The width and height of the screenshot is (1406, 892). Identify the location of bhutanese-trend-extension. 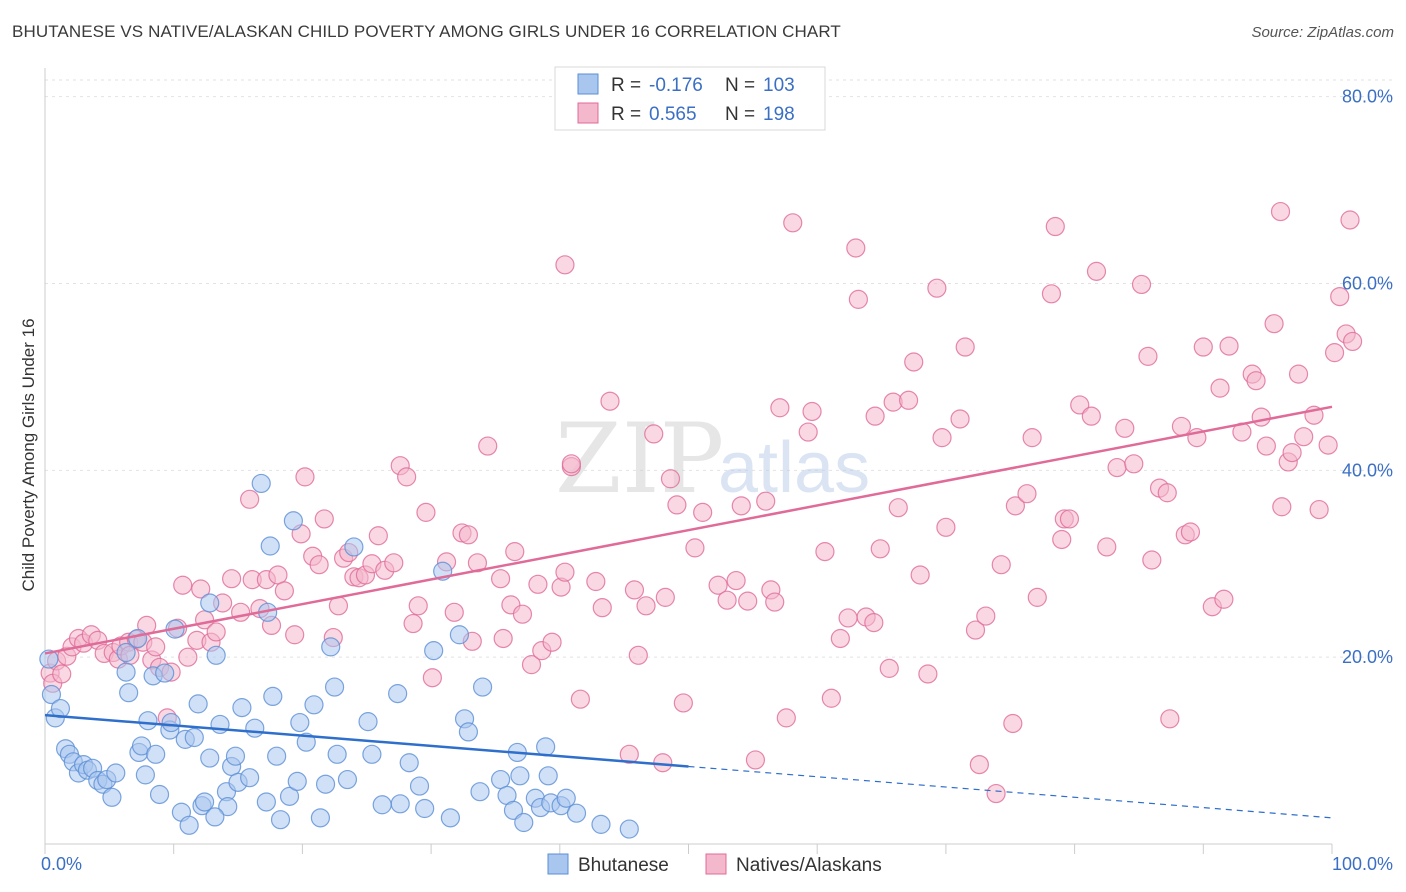
(1010, 792).